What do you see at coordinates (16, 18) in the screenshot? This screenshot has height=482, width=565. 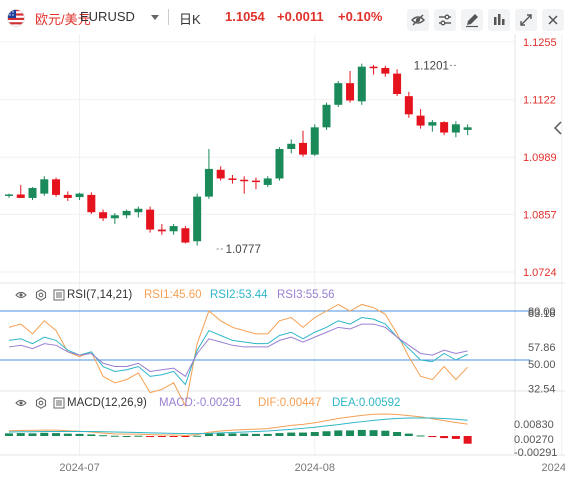 I see `eu-us-flag-icon` at bounding box center [16, 18].